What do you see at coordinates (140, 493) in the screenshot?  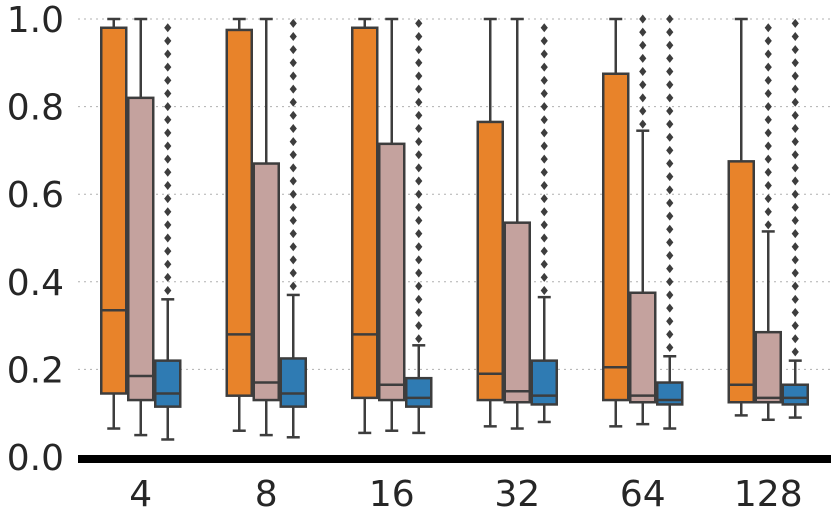 I see `x-tick-label-4: 4` at bounding box center [140, 493].